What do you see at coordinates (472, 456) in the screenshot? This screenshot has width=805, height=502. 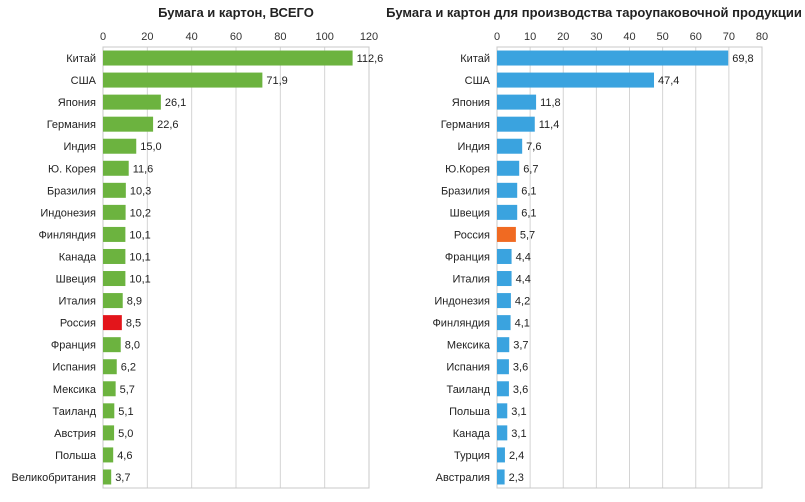 I see `chart-right-category-label: Турция` at bounding box center [472, 456].